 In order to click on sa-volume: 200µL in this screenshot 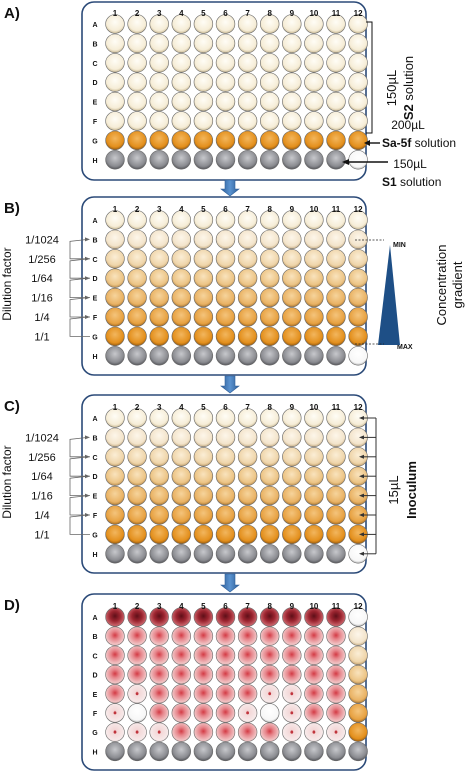, I will do `click(408, 125)`.